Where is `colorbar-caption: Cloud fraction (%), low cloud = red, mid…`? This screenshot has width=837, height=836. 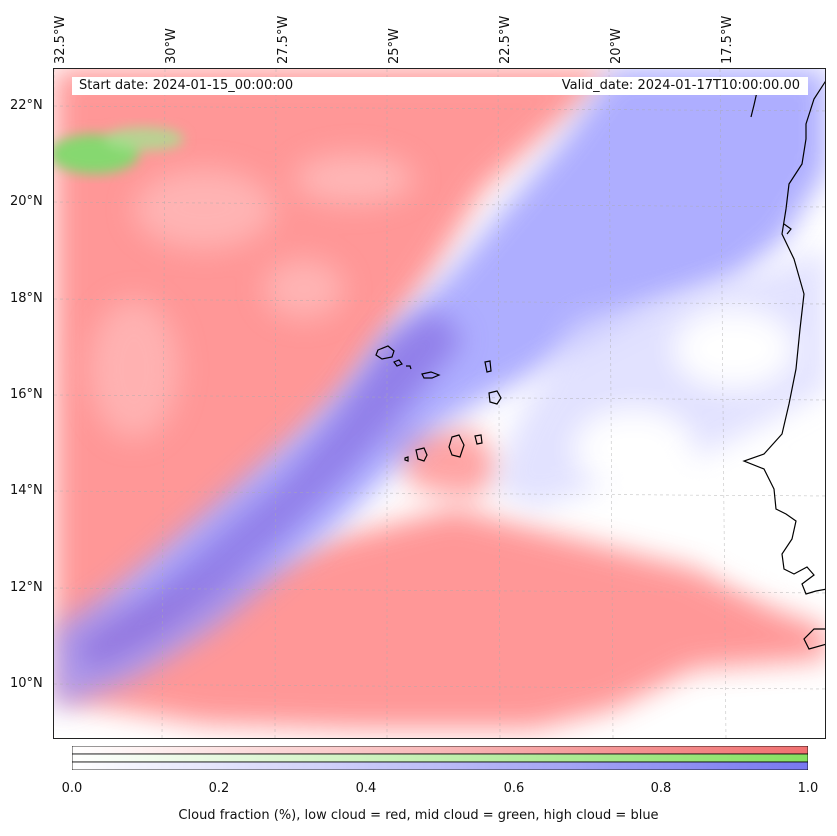
colorbar-caption: Cloud fraction (%), low cloud = red, mid… is located at coordinates (418, 815).